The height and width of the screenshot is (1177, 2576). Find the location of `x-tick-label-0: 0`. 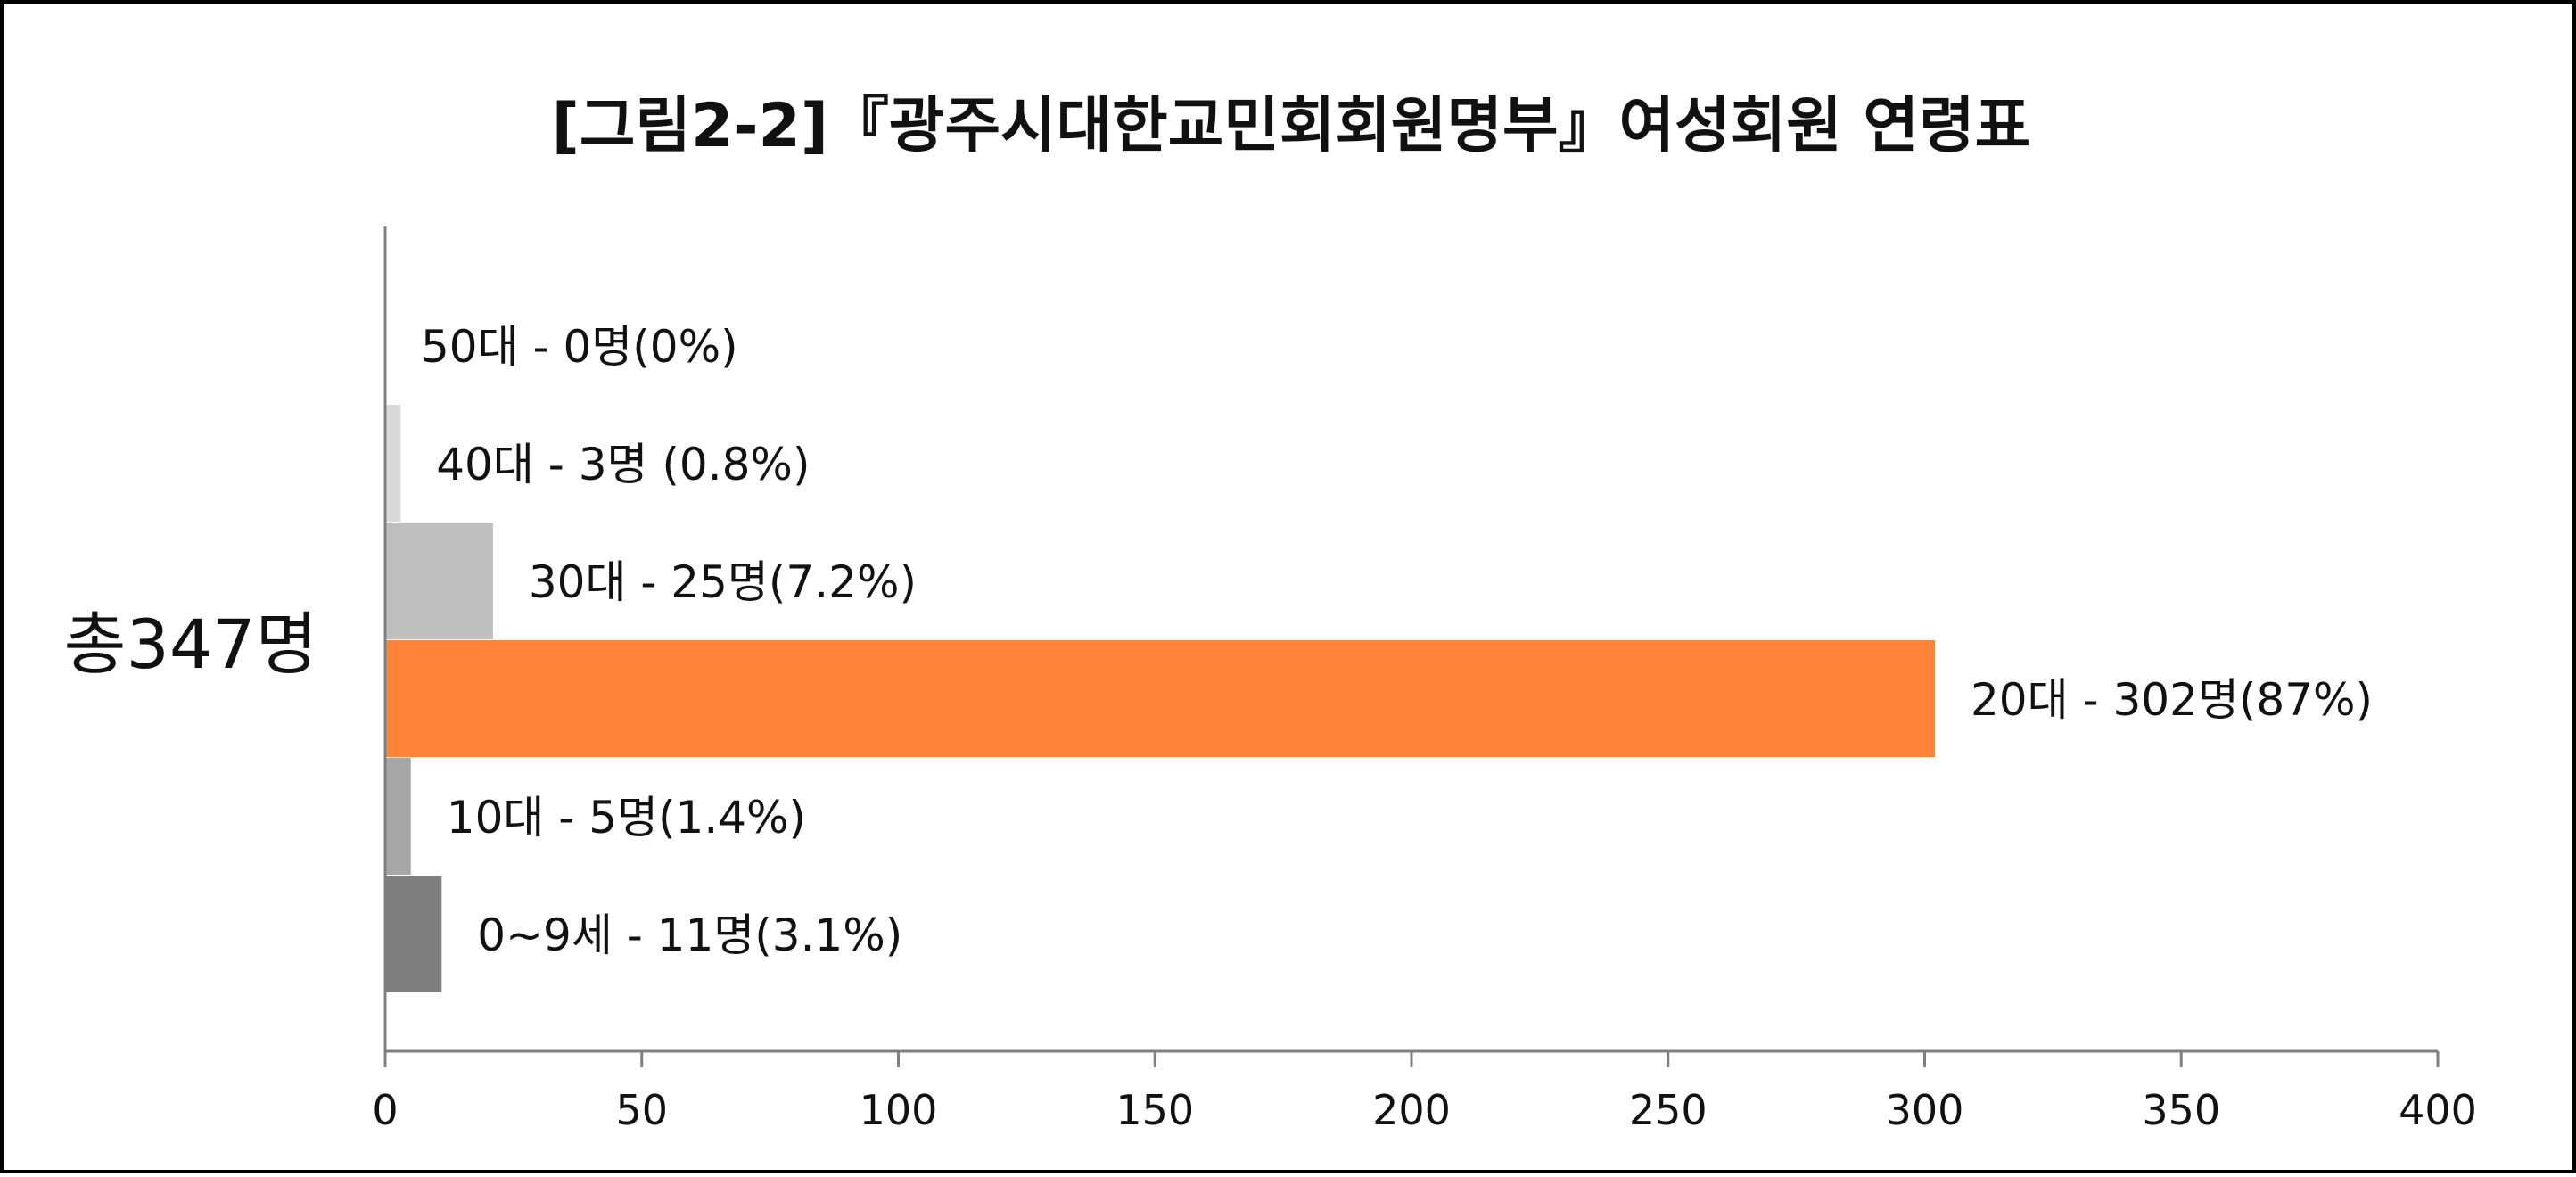

x-tick-label-0: 0 is located at coordinates (385, 1110).